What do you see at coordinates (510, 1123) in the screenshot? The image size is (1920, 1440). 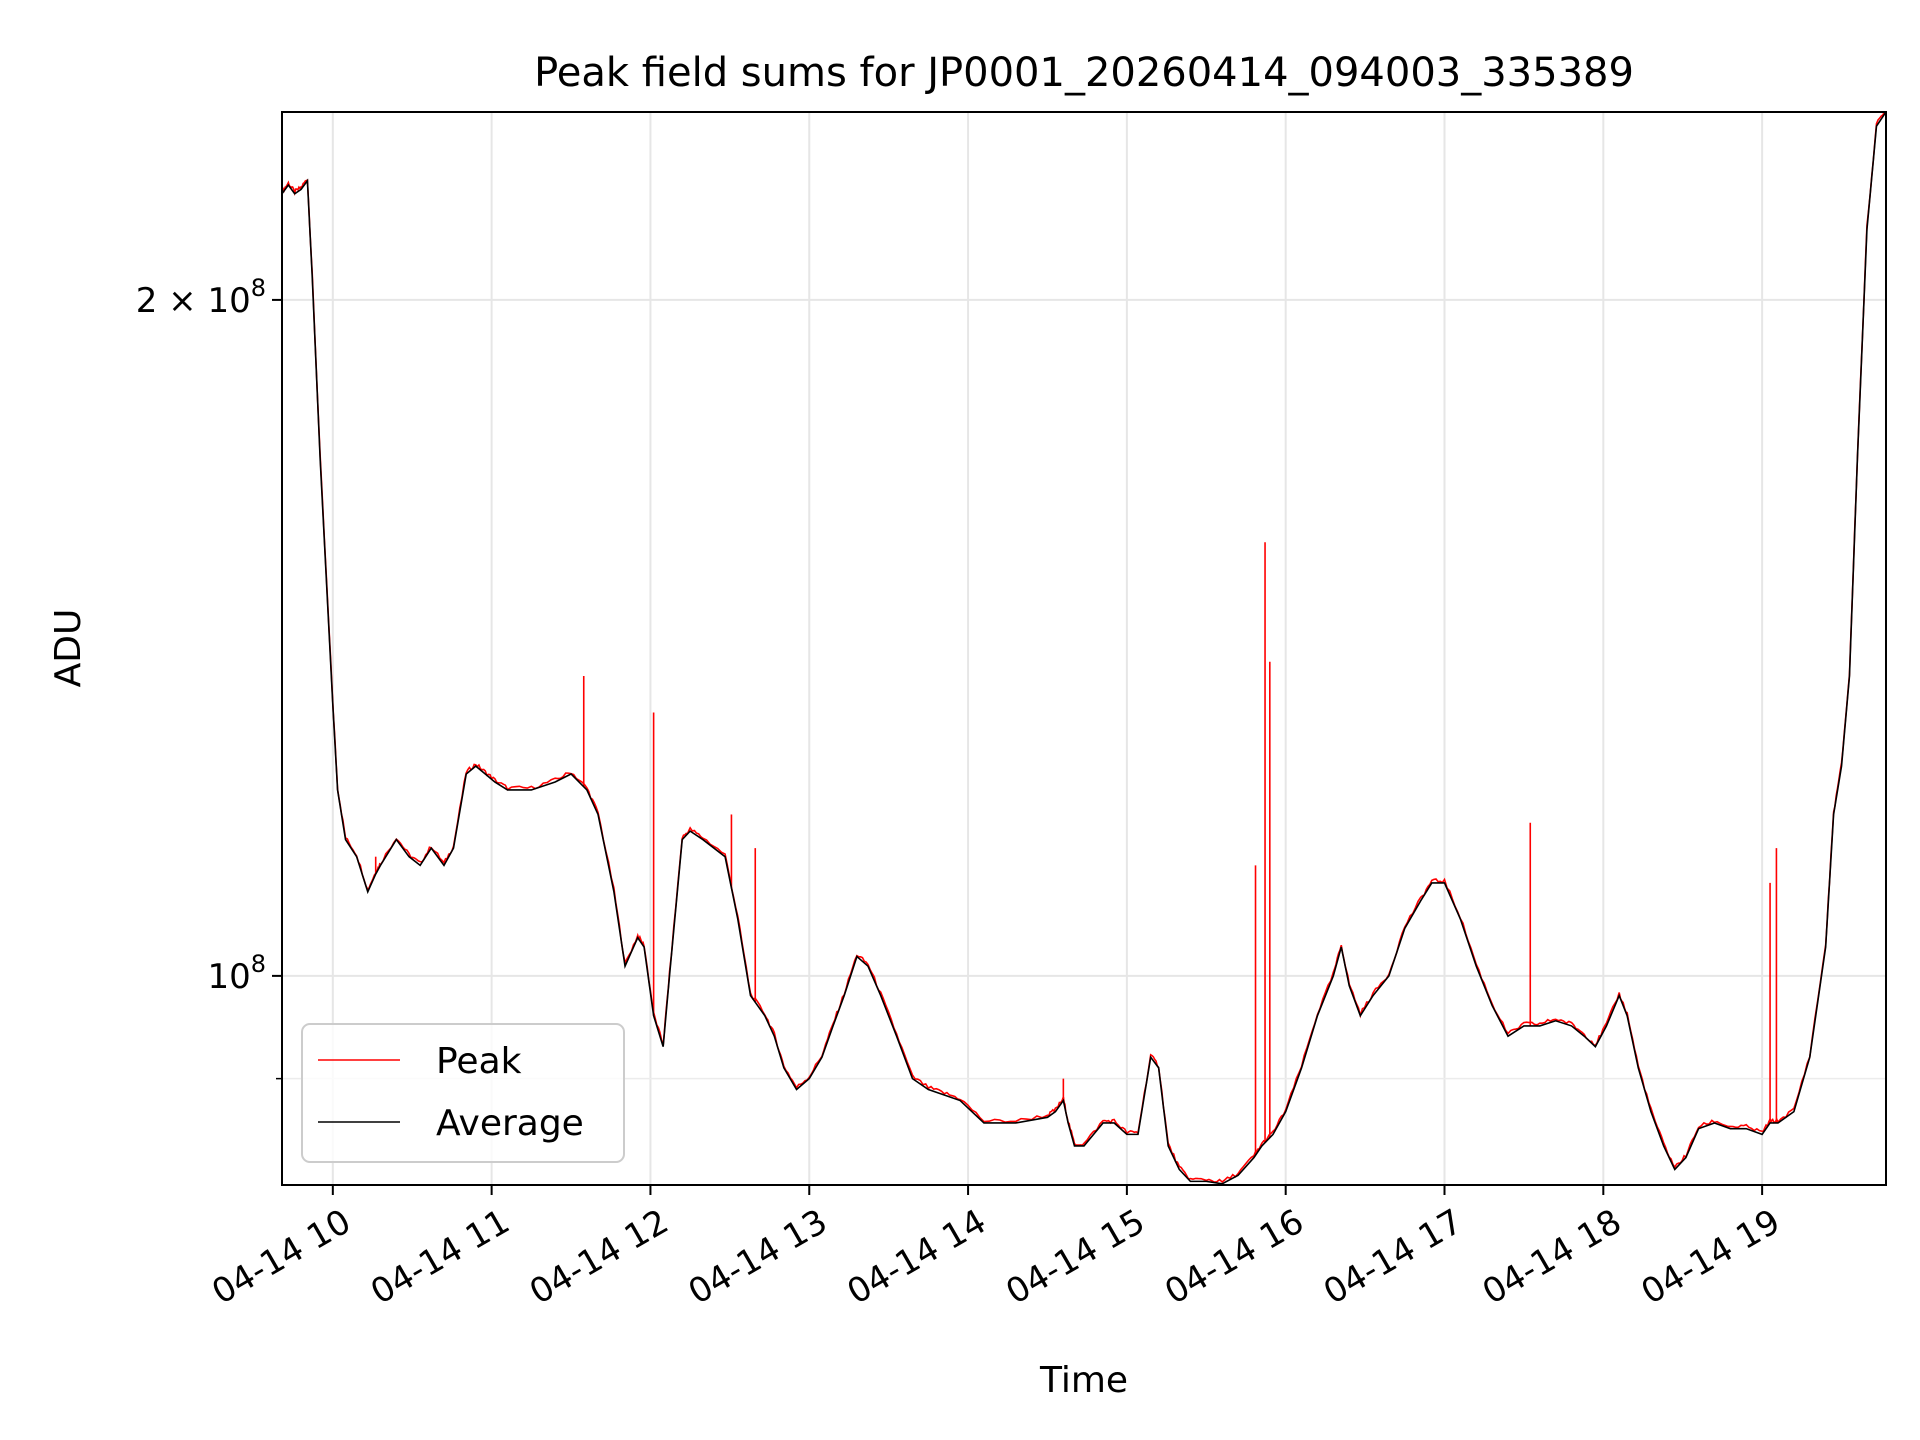 I see `legend-label-average: Average` at bounding box center [510, 1123].